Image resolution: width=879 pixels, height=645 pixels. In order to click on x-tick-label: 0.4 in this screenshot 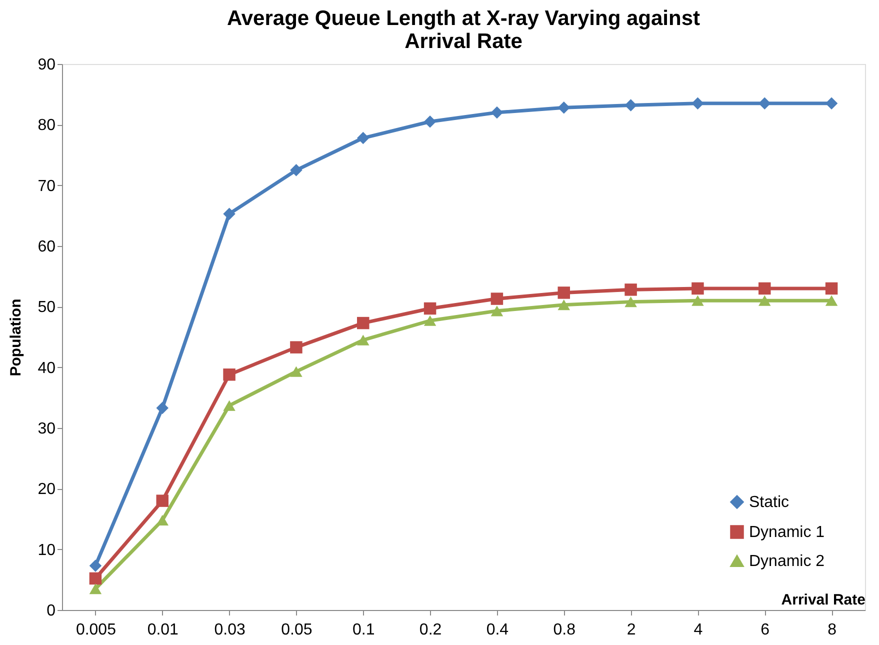, I will do `click(497, 630)`.